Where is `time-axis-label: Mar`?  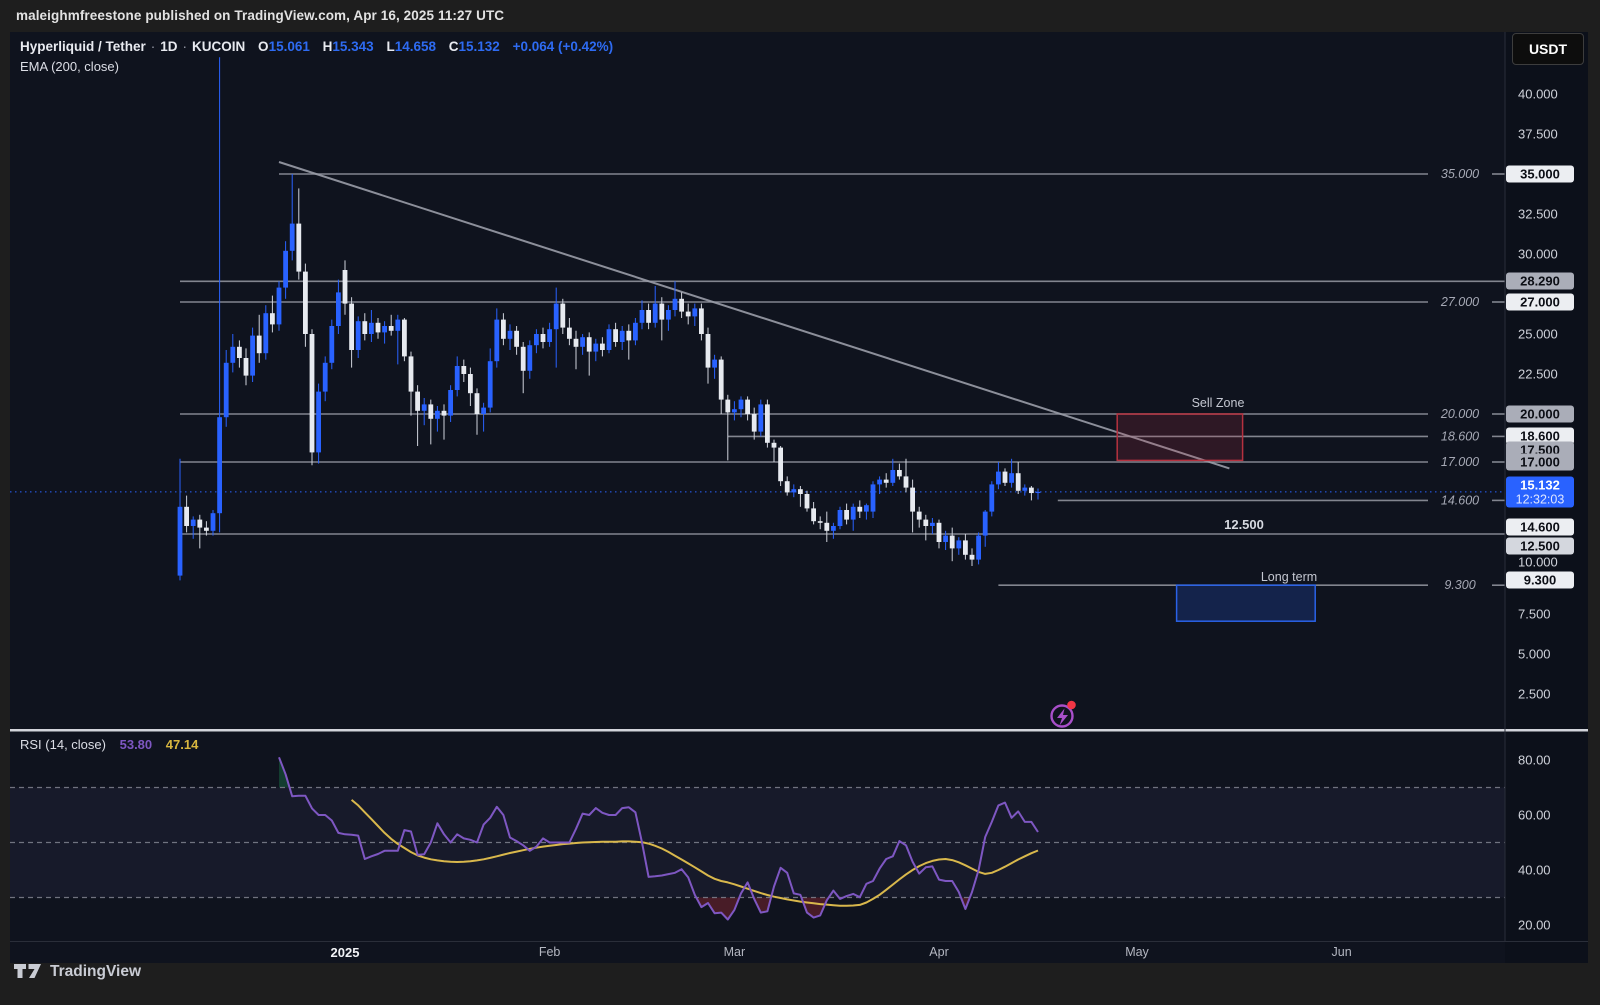 time-axis-label: Mar is located at coordinates (734, 952).